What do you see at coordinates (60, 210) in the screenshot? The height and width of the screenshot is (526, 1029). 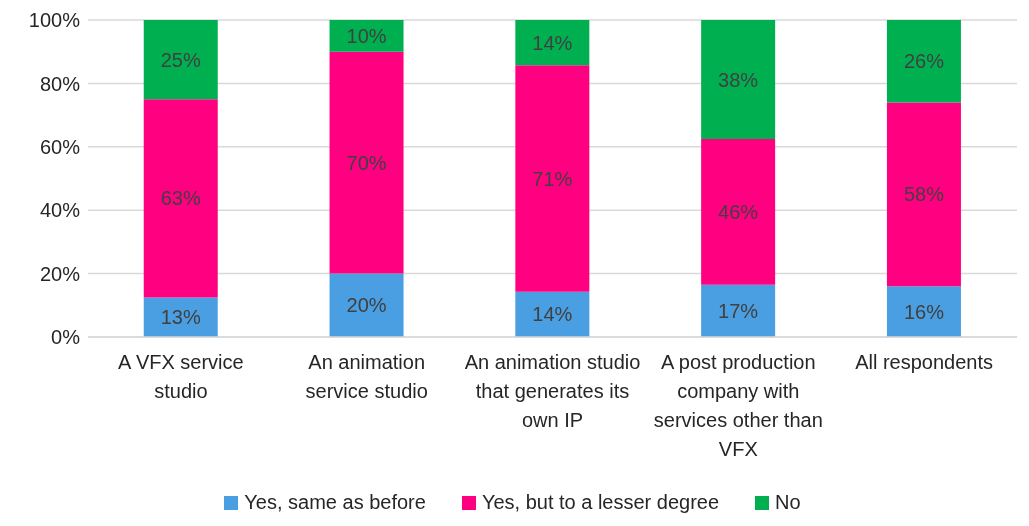 I see `y-tick-label: 40%` at bounding box center [60, 210].